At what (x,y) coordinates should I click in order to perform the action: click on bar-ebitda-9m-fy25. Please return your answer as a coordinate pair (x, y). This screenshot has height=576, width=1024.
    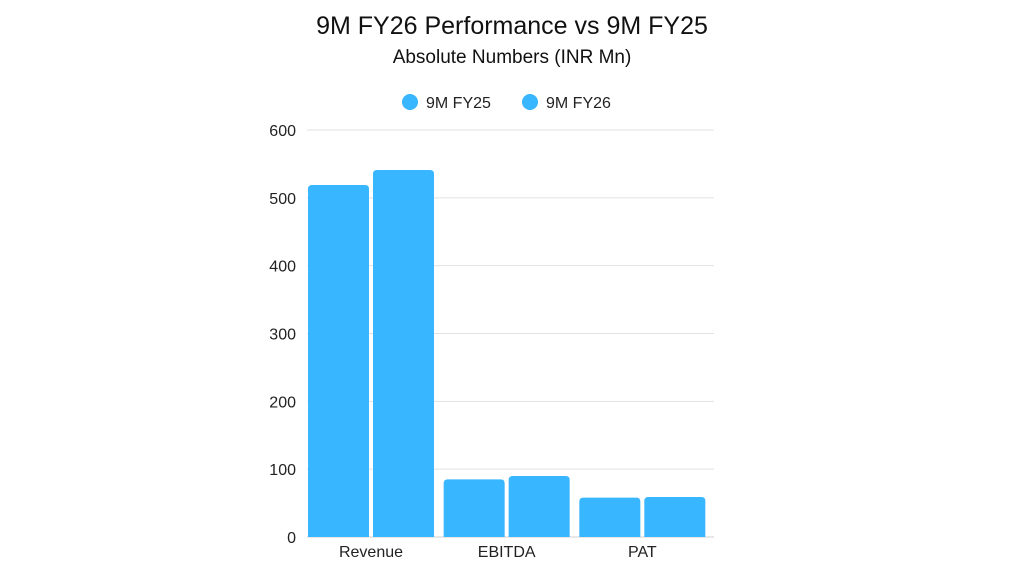
    Looking at the image, I should click on (474, 508).